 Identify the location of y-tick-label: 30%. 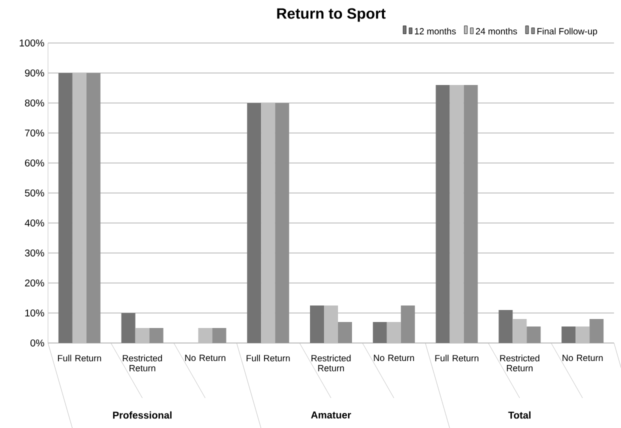
(34, 253).